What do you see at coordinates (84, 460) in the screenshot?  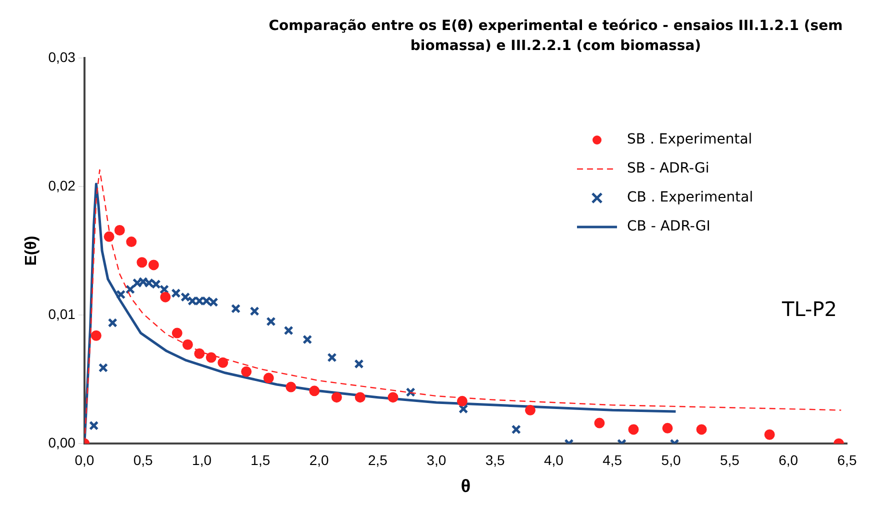 I see `x-tick-label: 0,0` at bounding box center [84, 460].